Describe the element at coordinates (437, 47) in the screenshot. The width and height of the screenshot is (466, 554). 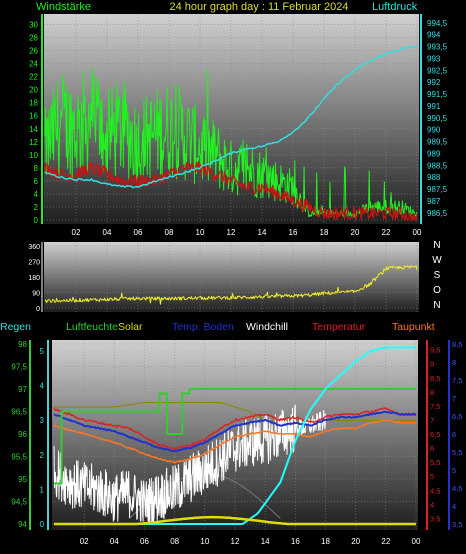
I see `y-right-tick-label: 993,5` at that location.